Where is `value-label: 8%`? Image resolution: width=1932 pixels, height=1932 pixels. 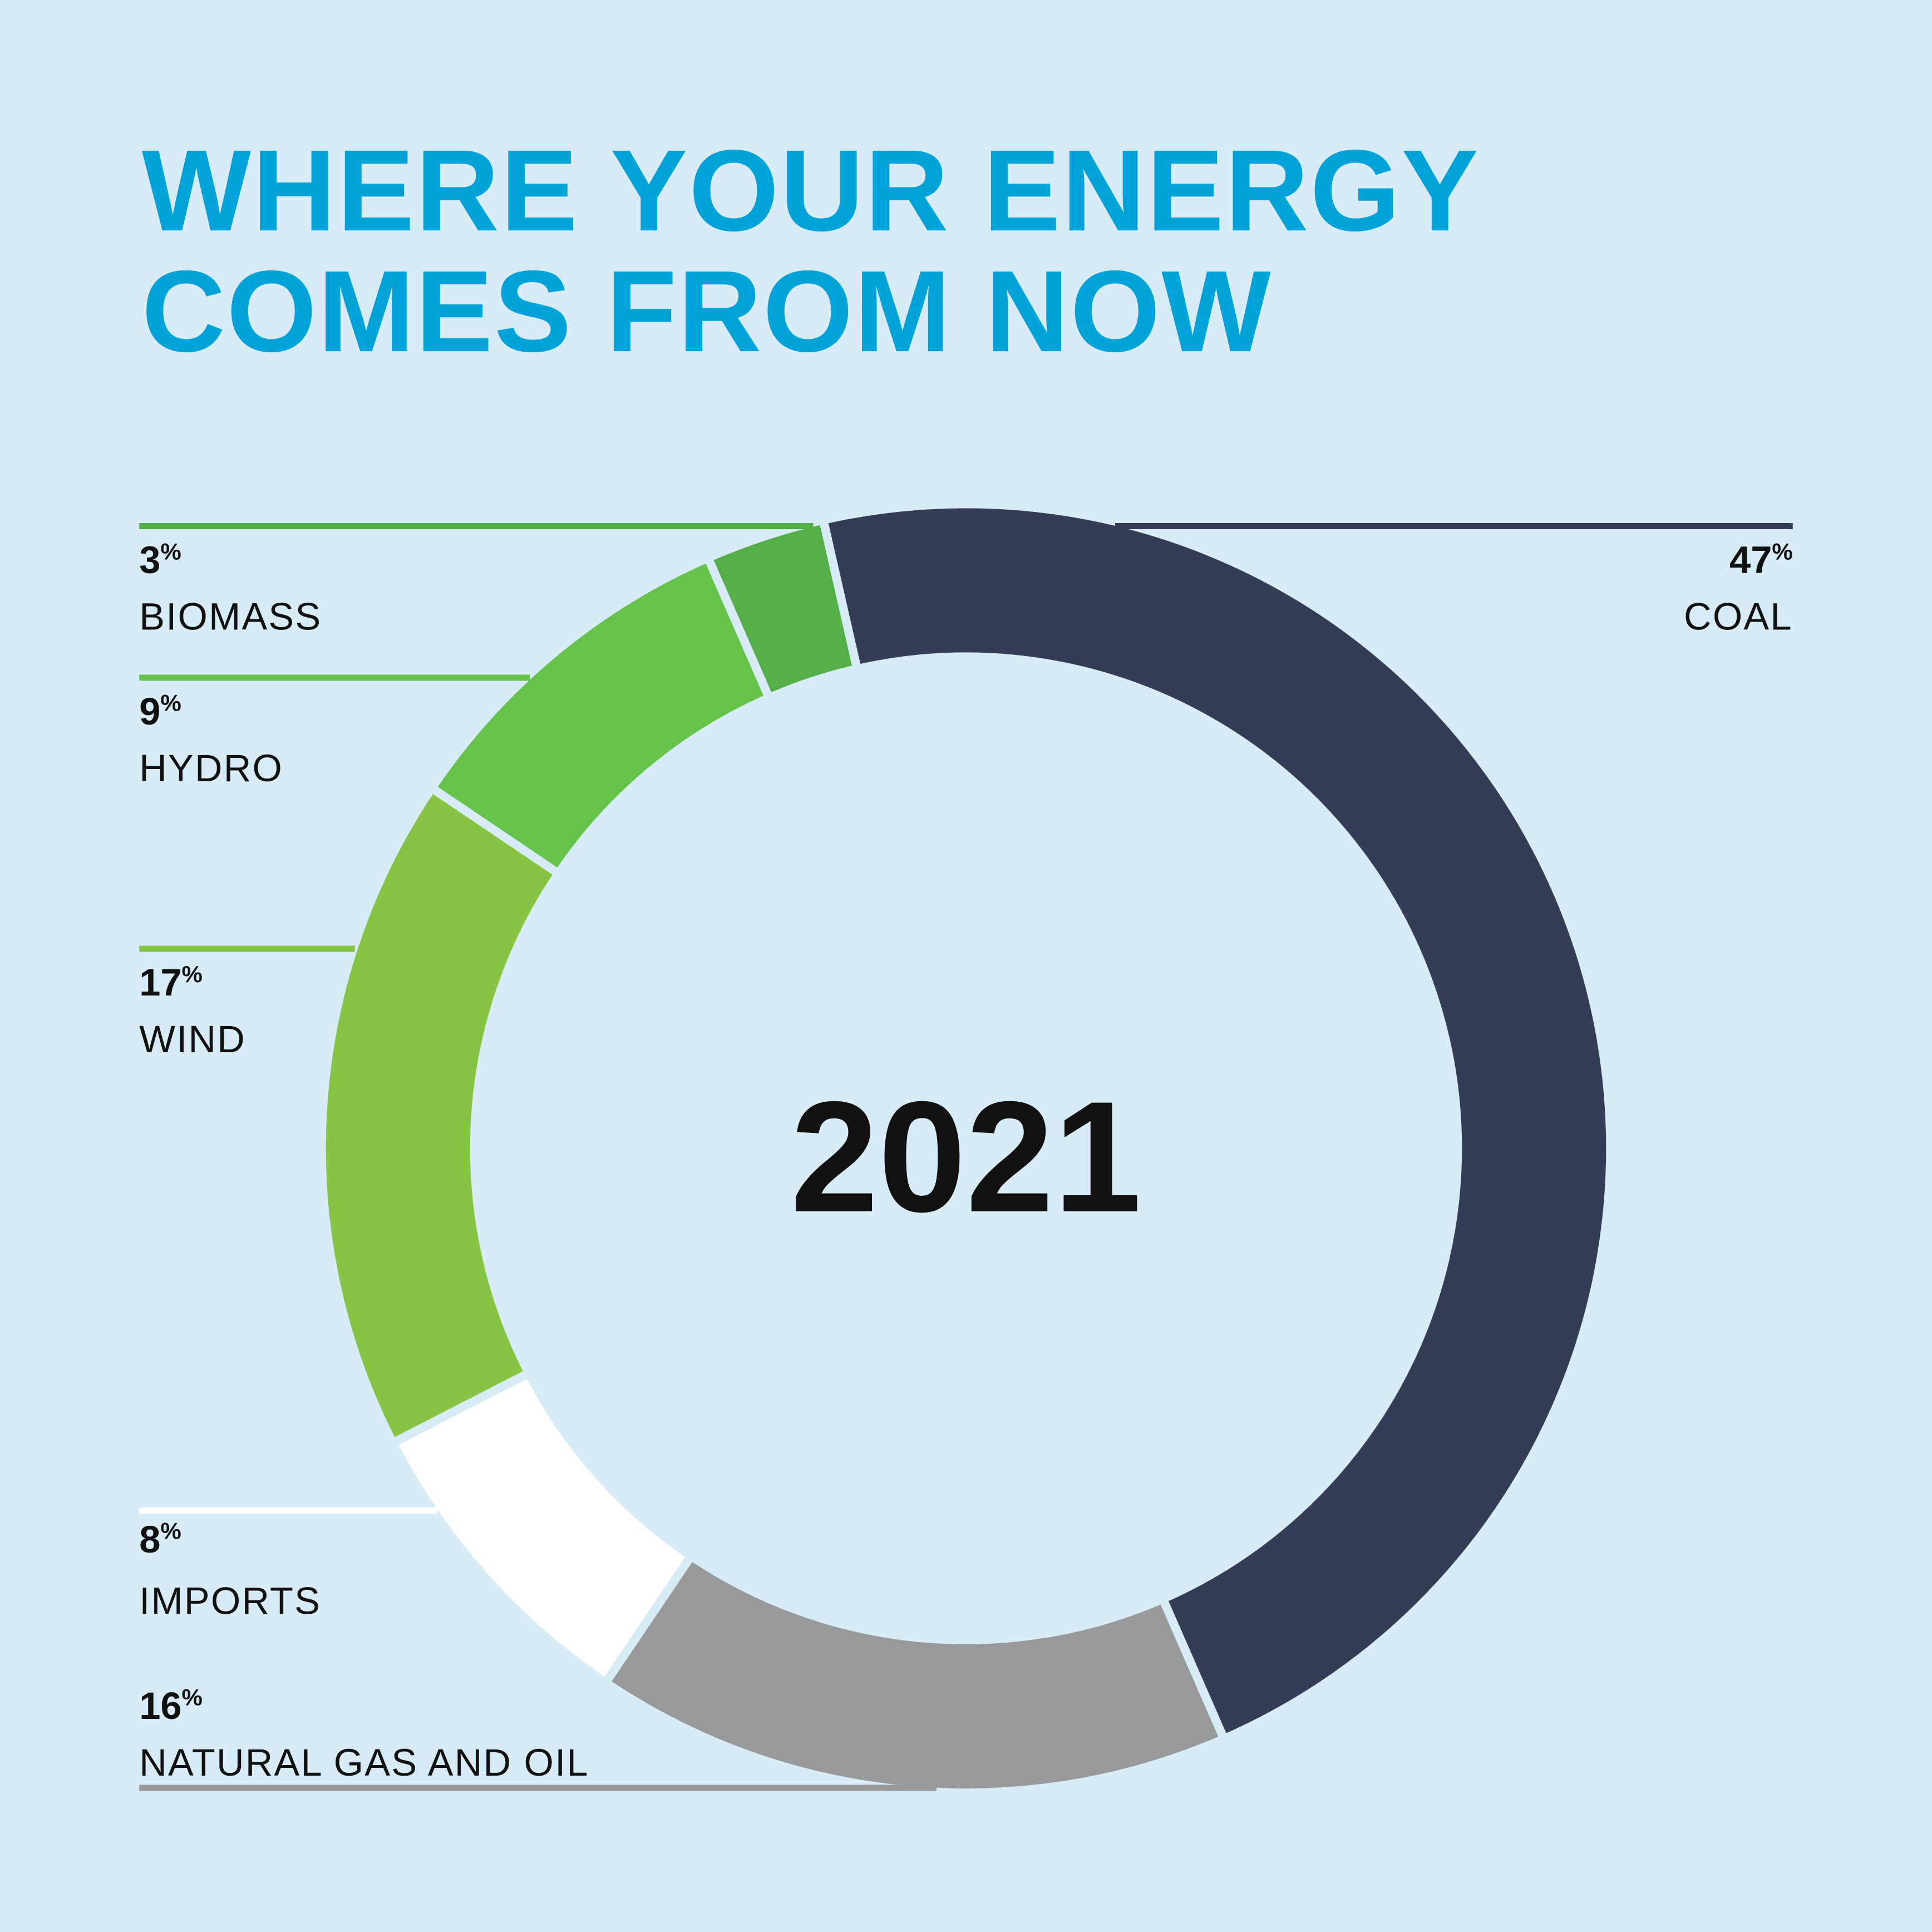
value-label: 8% is located at coordinates (160, 1539).